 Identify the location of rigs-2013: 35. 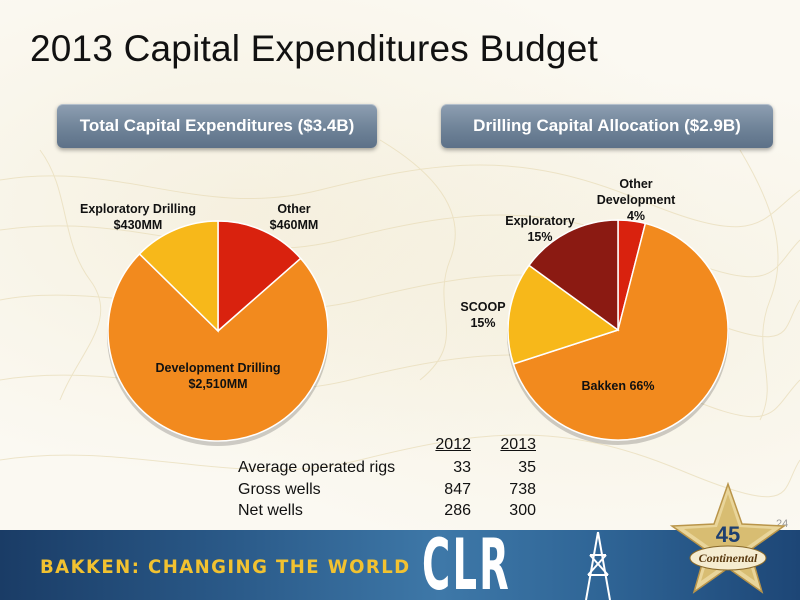
(527, 467).